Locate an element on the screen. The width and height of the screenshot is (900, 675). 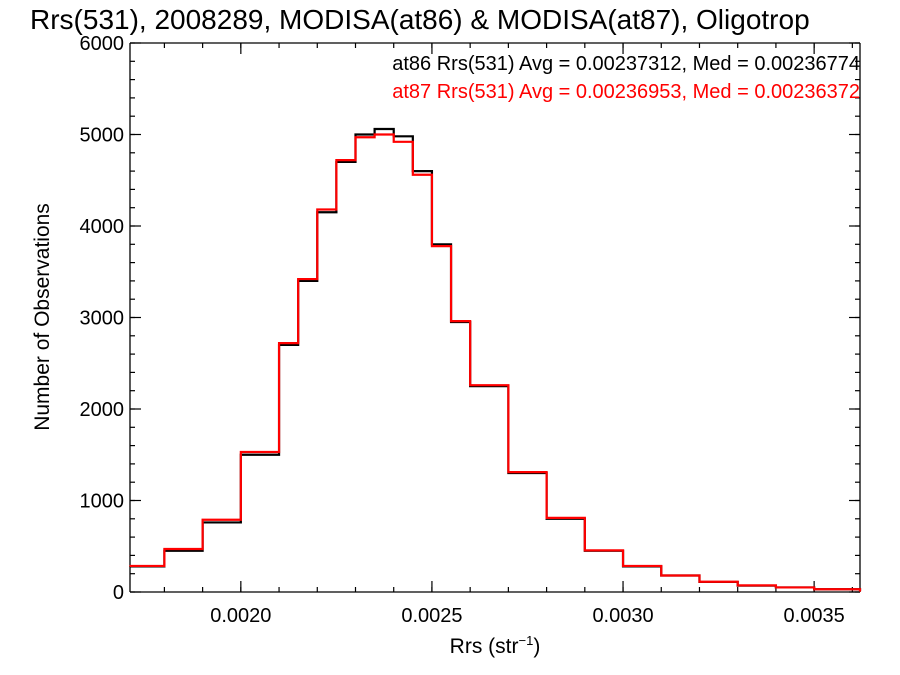
y-tick-label: 1000 is located at coordinates (102, 502).